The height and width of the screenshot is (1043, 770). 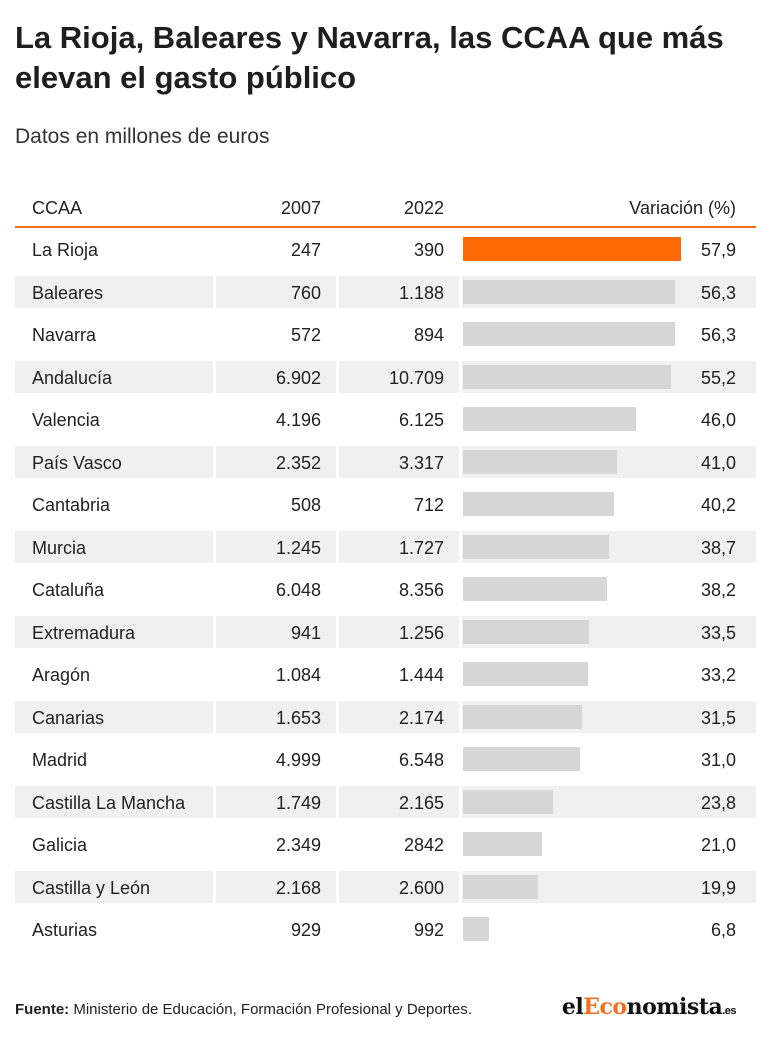 I want to click on year-2007-value: 2.349, so click(x=298, y=845).